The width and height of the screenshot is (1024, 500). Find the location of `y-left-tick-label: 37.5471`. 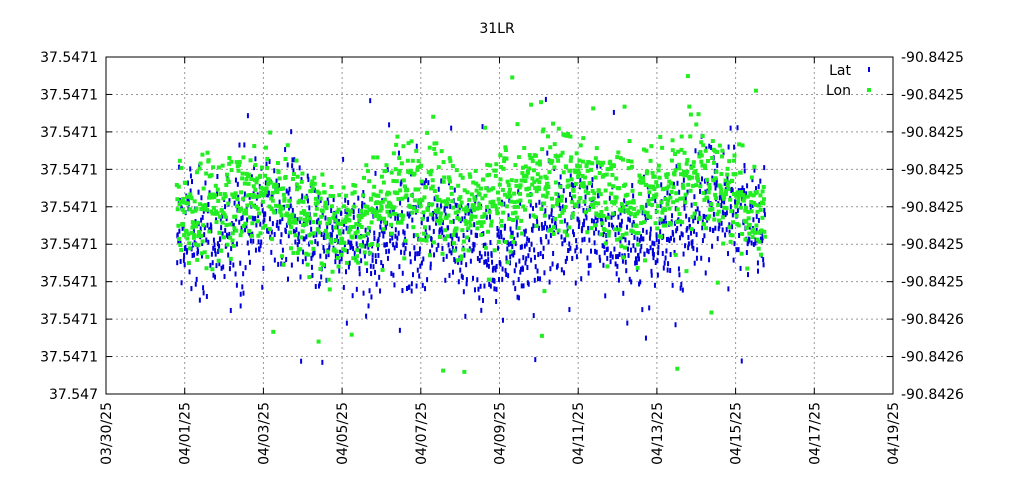

y-left-tick-label: 37.5471 is located at coordinates (69, 170).